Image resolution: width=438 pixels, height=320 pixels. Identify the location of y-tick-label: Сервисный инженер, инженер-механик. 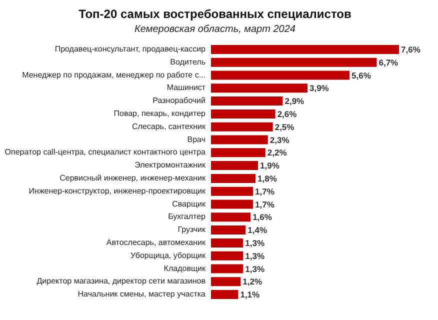
(133, 177).